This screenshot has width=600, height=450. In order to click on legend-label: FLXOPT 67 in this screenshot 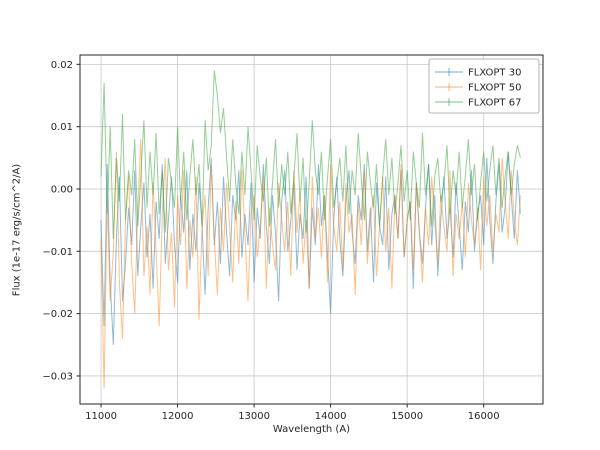, I will do `click(494, 103)`.